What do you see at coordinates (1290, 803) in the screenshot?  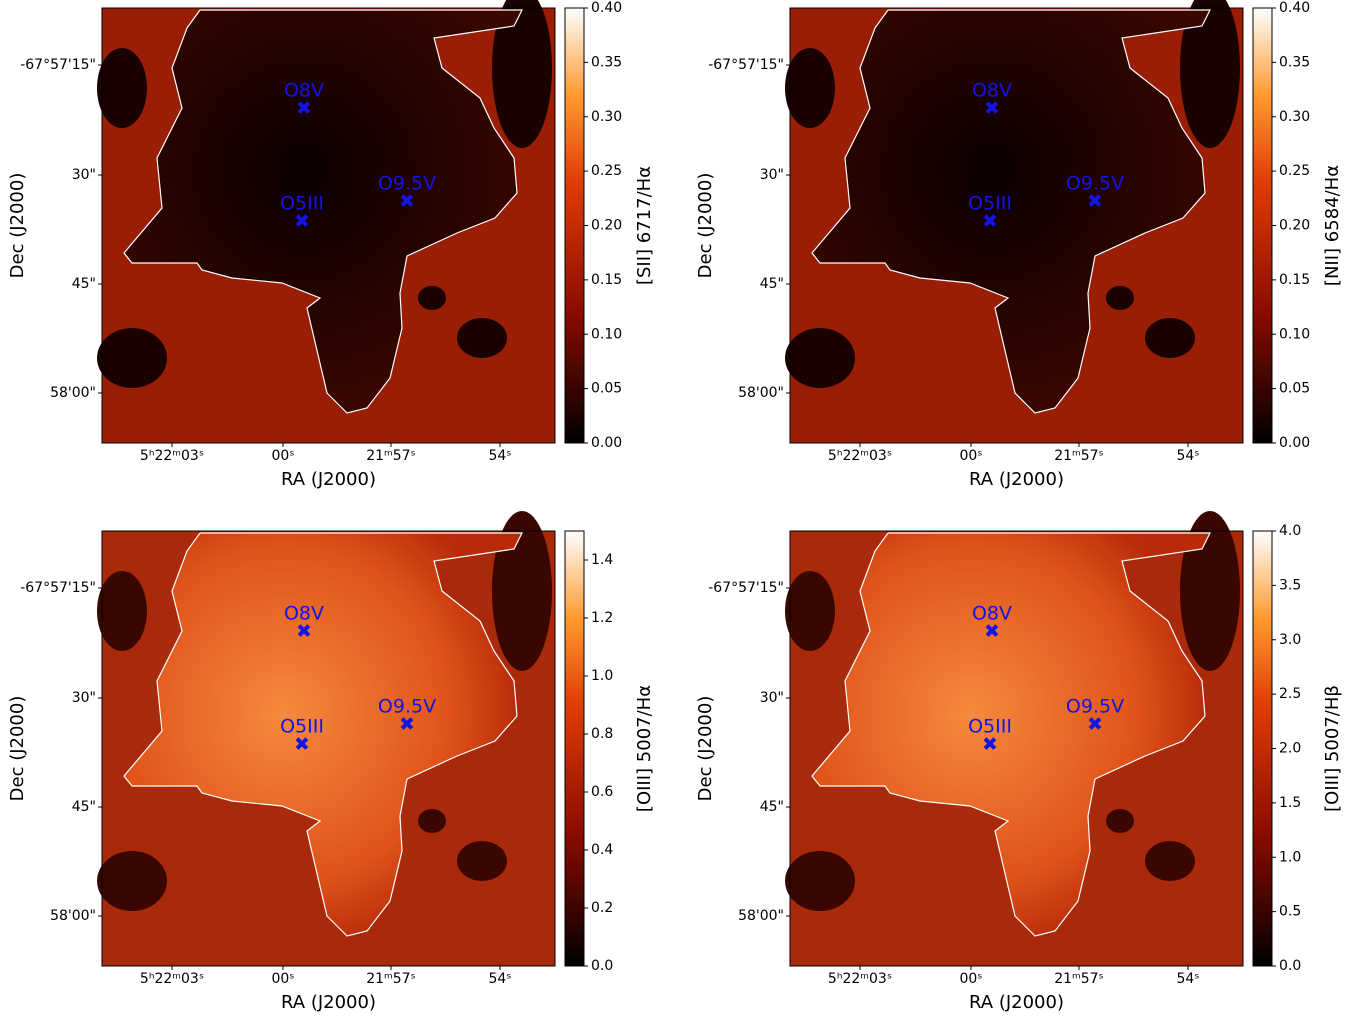 I see `colorbar-tick-label: 1.5` at bounding box center [1290, 803].